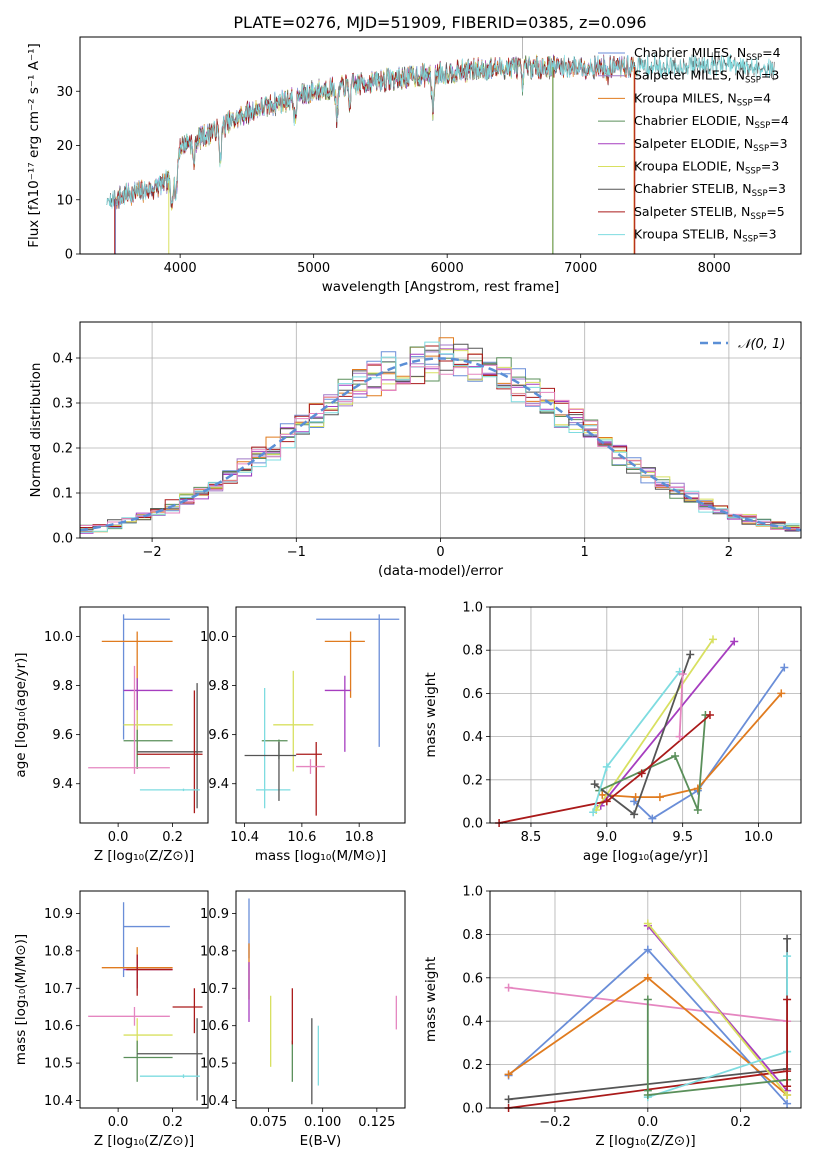 The width and height of the screenshot is (819, 1170). What do you see at coordinates (441, 571) in the screenshot?
I see `x-axis-label: (data-model)/error` at bounding box center [441, 571].